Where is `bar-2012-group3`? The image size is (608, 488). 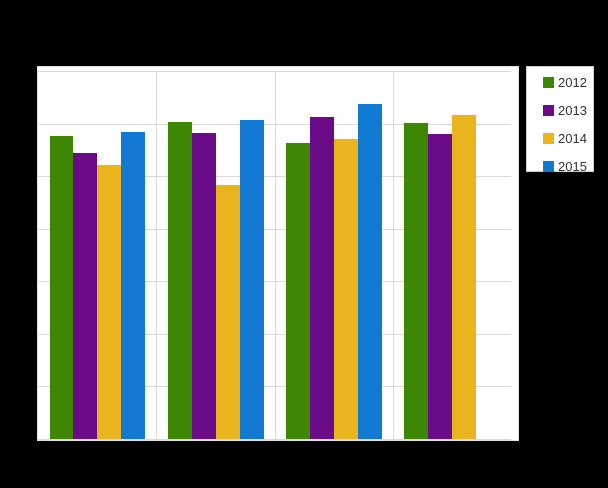 bar-2012-group3 is located at coordinates (298, 291).